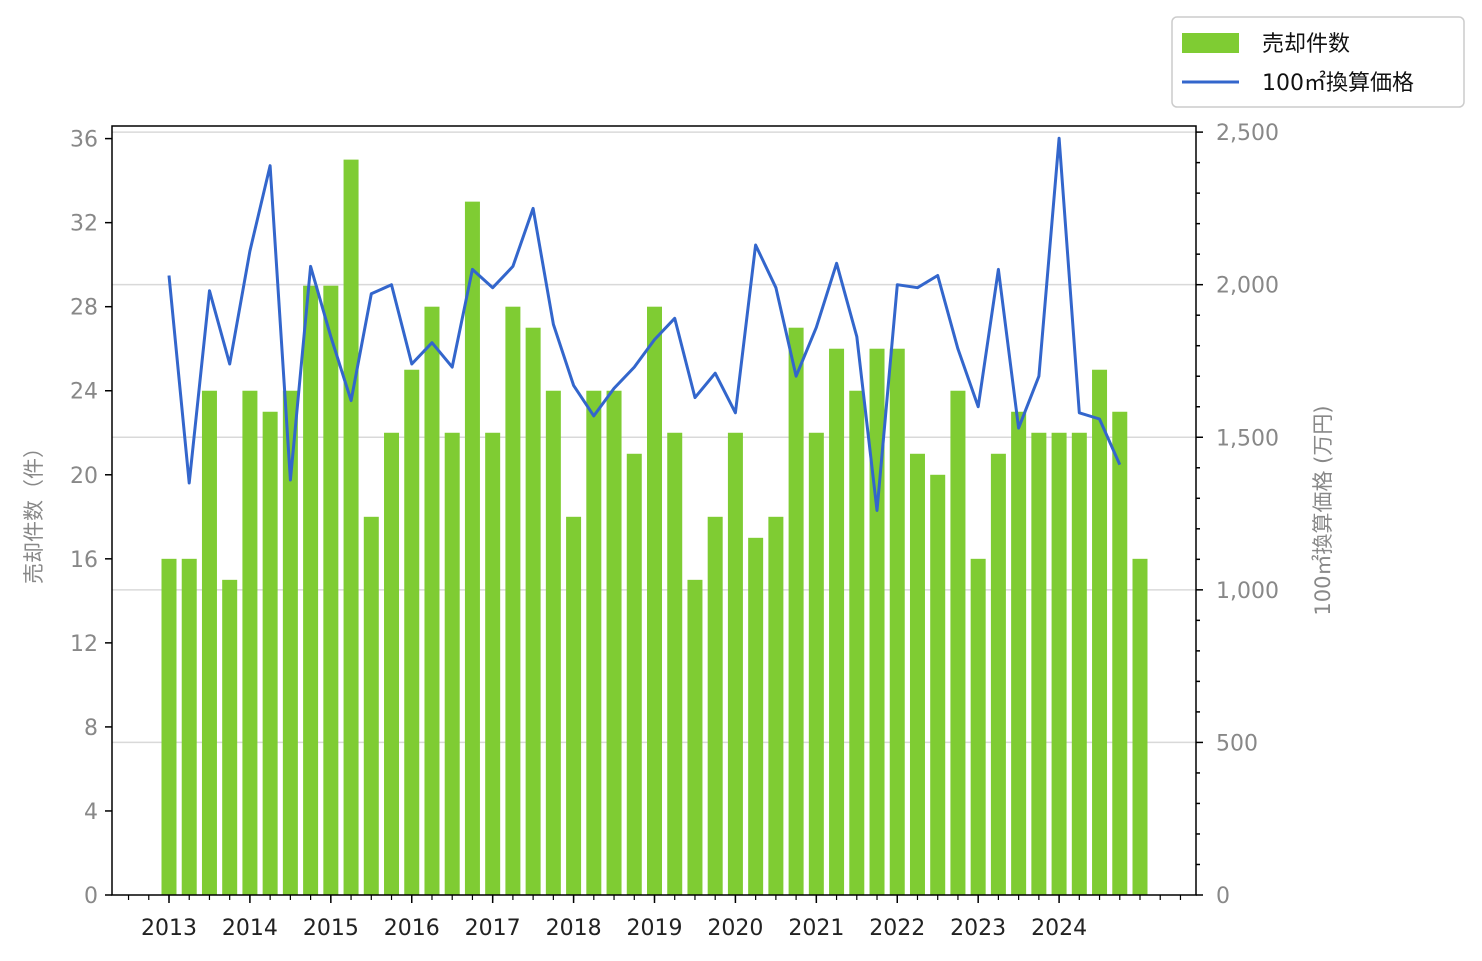 The height and width of the screenshot is (961, 1482). What do you see at coordinates (1237, 515) in the screenshot?
I see `right-y-axis: 0 500 1,000 1,500 2,000 2,500` at bounding box center [1237, 515].